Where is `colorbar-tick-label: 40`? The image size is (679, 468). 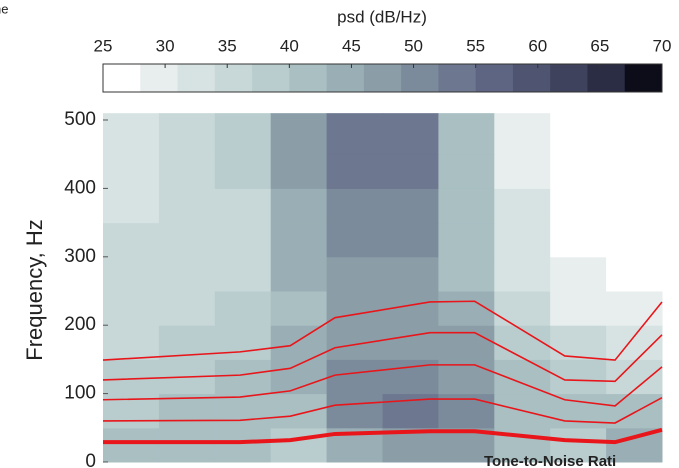
colorbar-tick-label: 40 is located at coordinates (289, 45).